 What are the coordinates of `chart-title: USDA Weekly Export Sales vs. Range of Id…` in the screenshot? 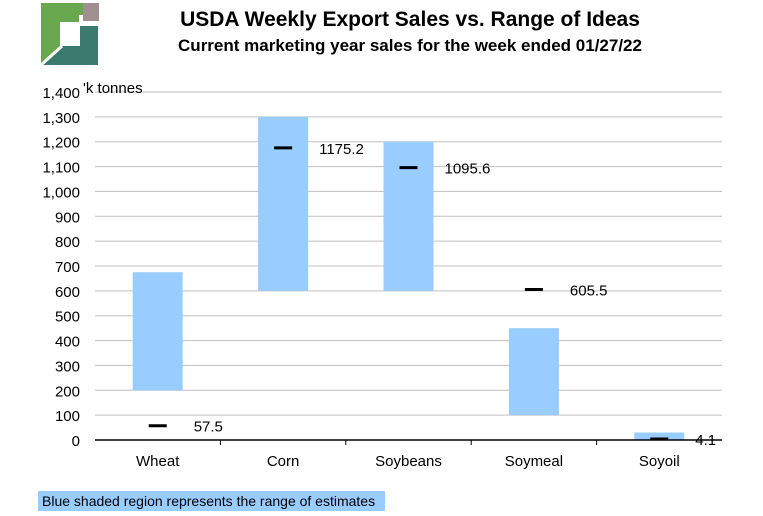 It's located at (410, 19).